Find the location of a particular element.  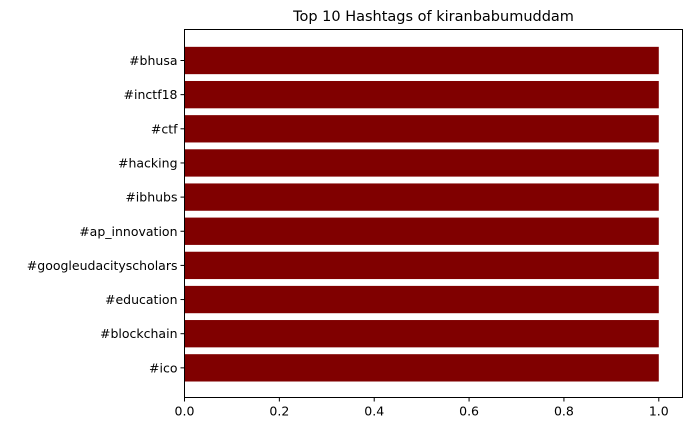

y-tick-label: #ico is located at coordinates (163, 367).